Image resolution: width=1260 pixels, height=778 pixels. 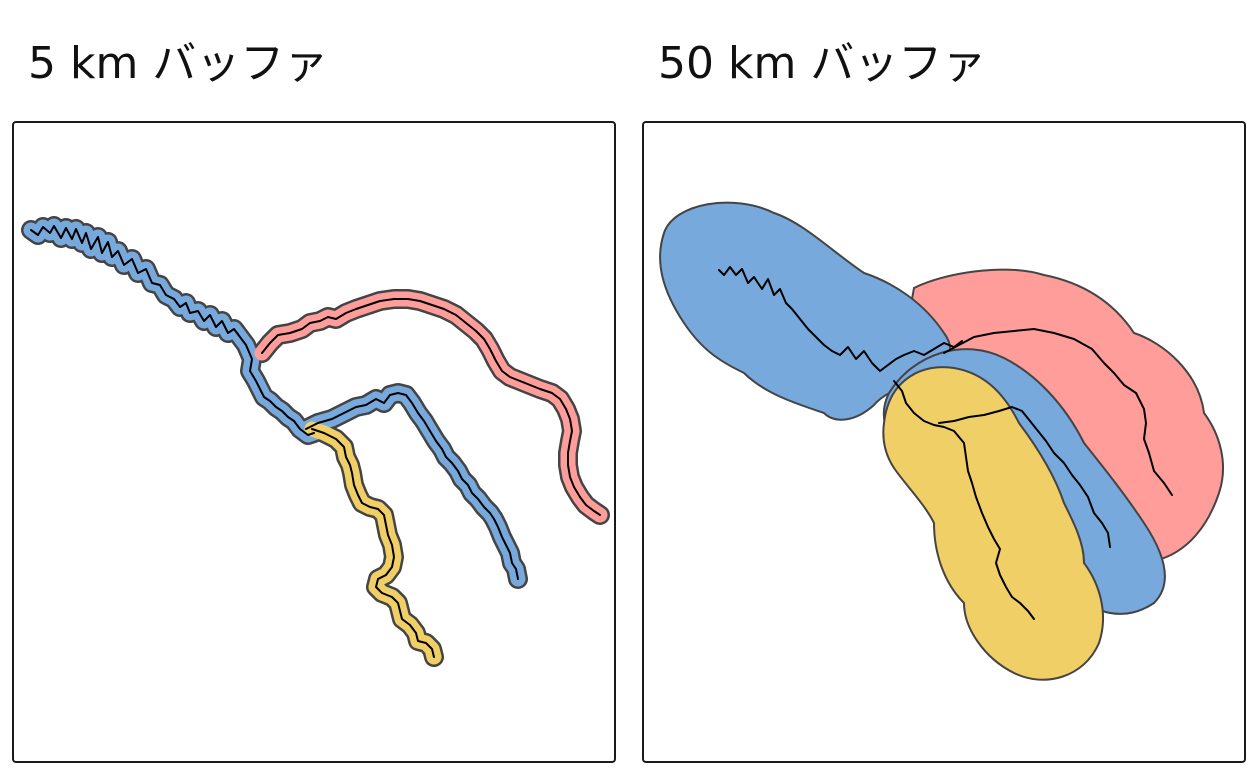 I want to click on river-red, so click(x=431, y=407).